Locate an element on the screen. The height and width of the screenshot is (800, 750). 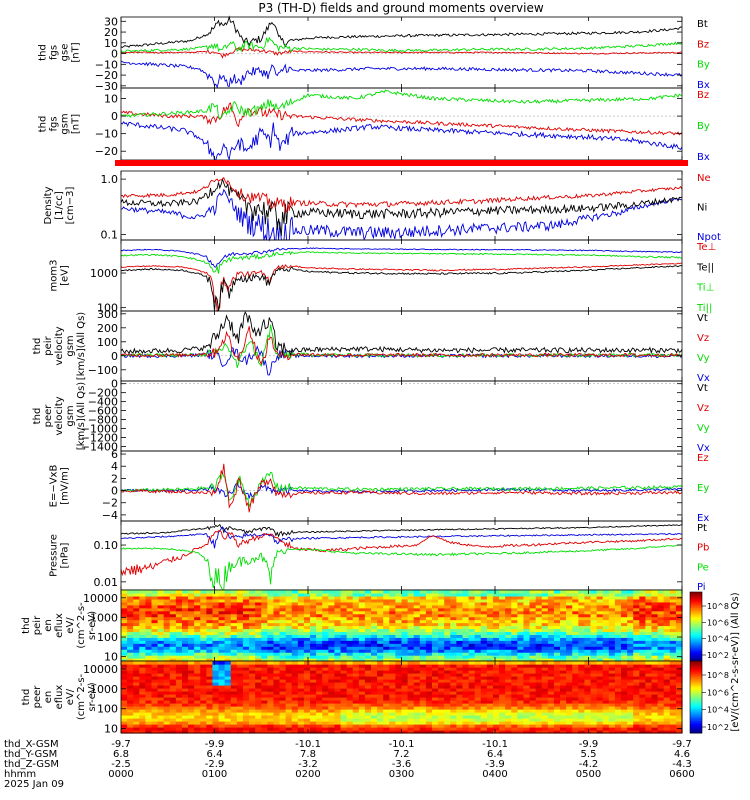
fgs-gse-legend-2: By is located at coordinates (703, 65).